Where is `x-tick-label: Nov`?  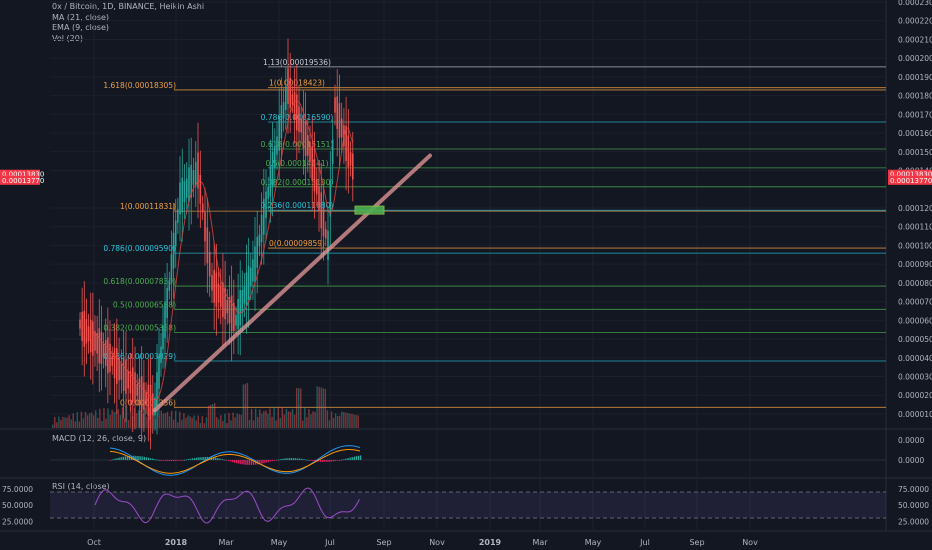 x-tick-label: Nov is located at coordinates (437, 542).